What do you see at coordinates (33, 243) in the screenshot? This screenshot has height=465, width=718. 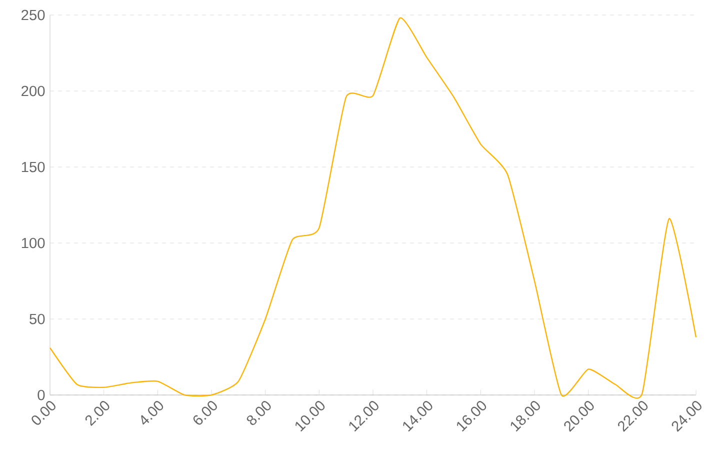 I see `y-tick-label: 100` at bounding box center [33, 243].